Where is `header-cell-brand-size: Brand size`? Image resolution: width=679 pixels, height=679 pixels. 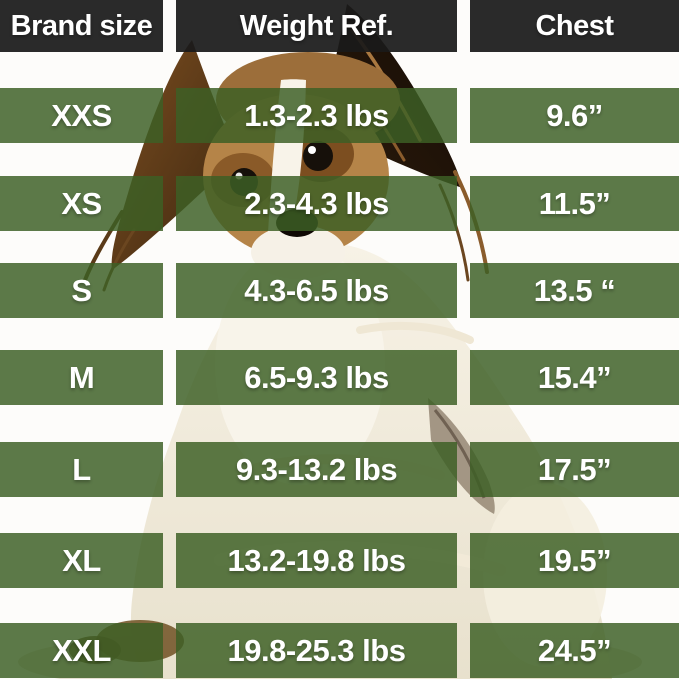
header-cell-brand-size: Brand size is located at coordinates (81, 26).